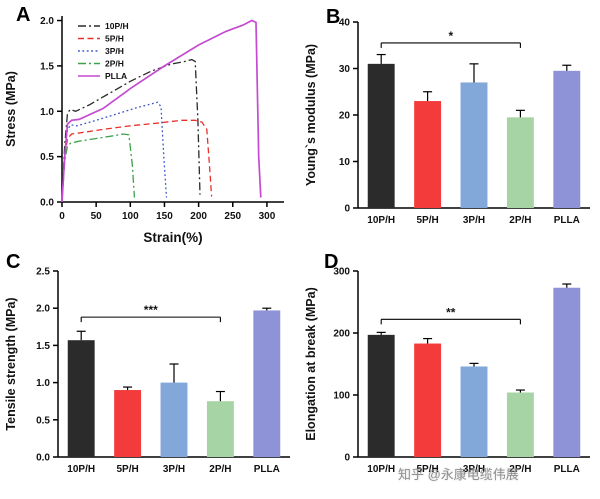 This screenshot has height=499, width=600. I want to click on svg-text: 20, so click(345, 116).